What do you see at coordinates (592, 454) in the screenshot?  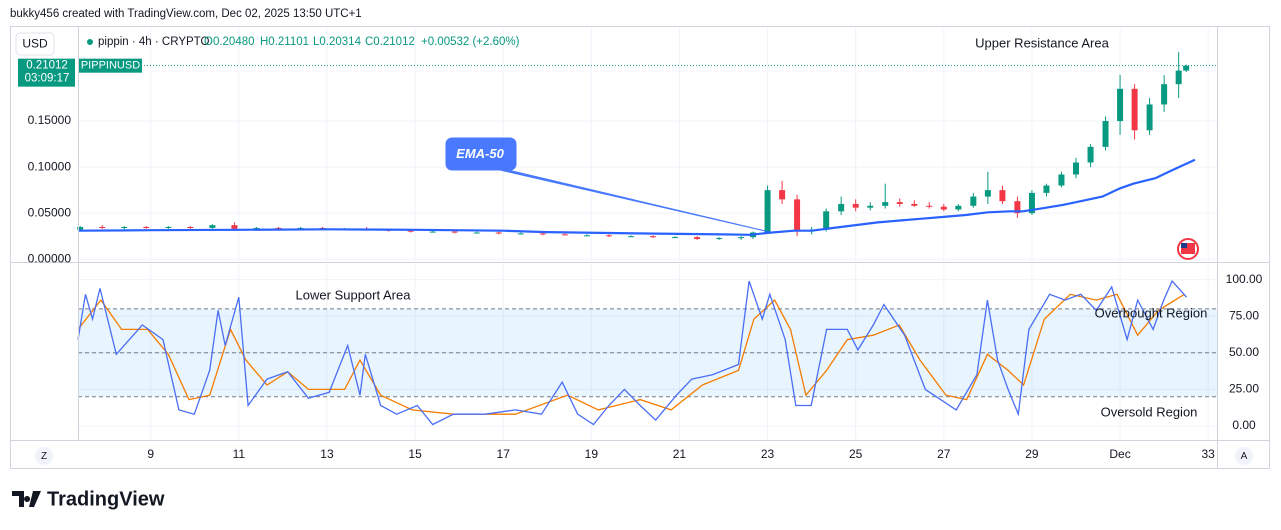 I see `x-tick-label: 19` at bounding box center [592, 454].